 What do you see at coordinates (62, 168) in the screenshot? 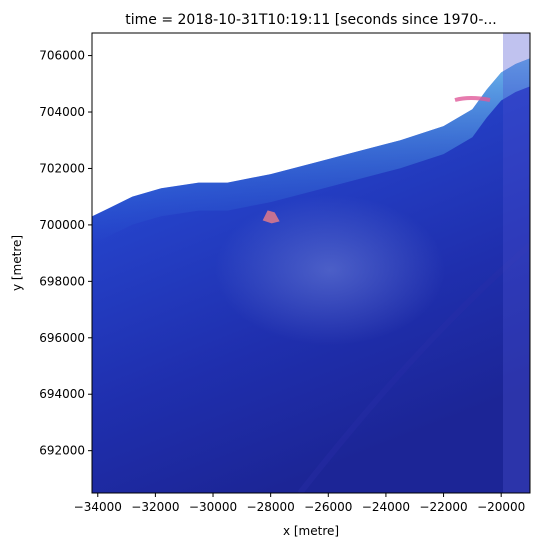
I see `y-tick-label: 702000` at bounding box center [62, 168].